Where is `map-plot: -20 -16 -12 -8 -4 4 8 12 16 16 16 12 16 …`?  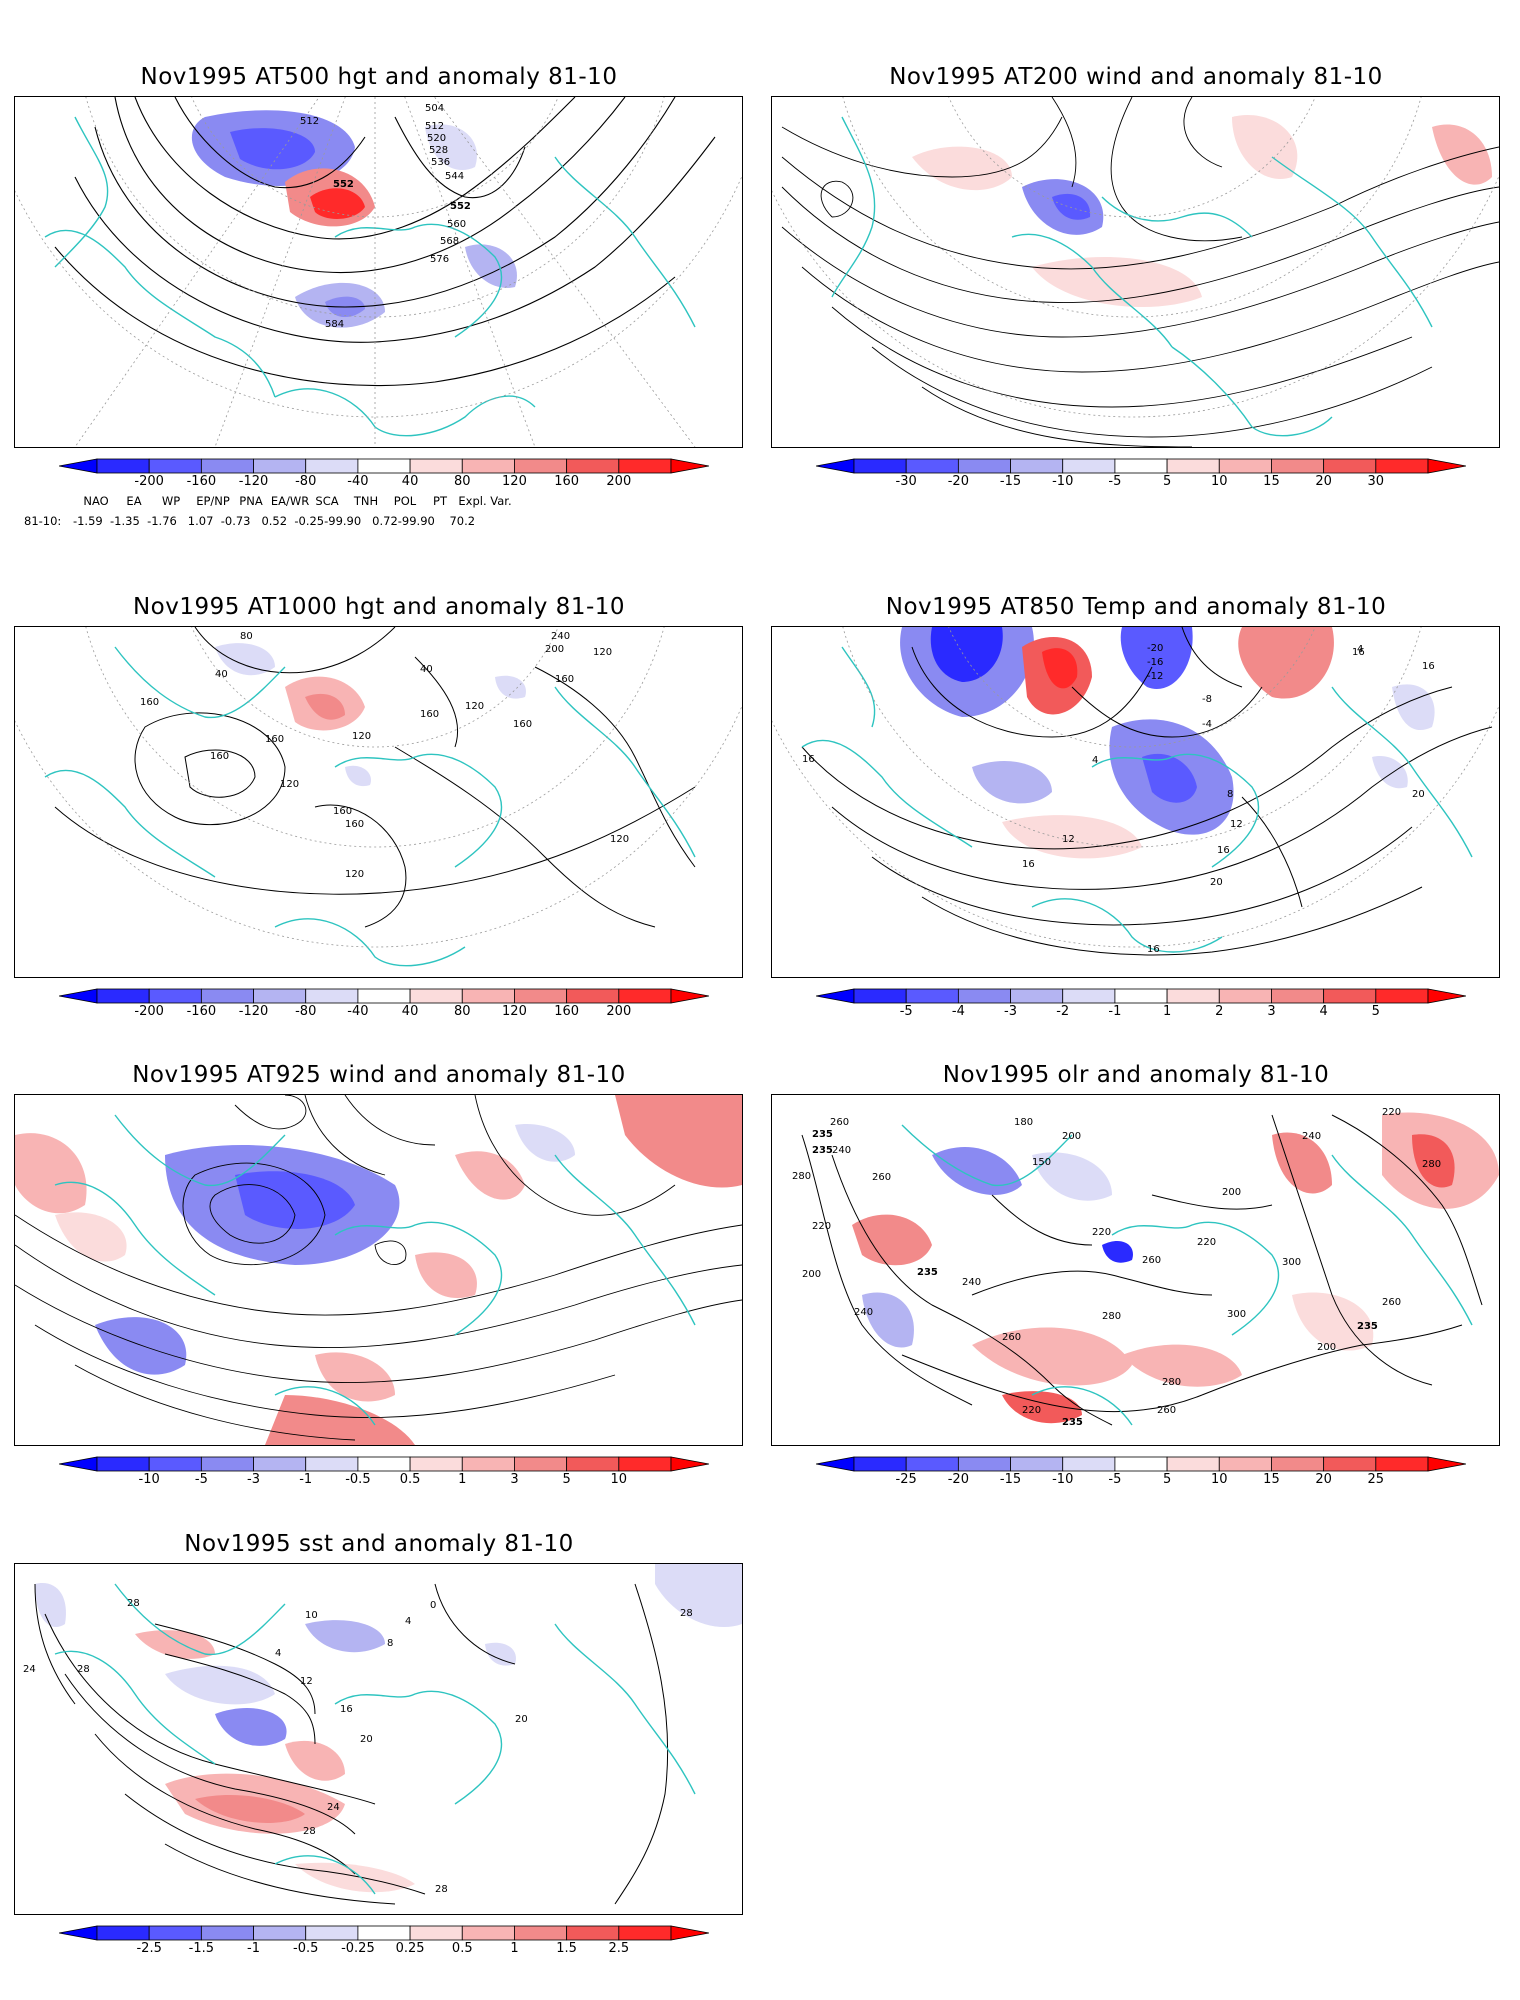 map-plot: -20 -16 -12 -8 -4 4 8 12 16 16 16 12 16 … is located at coordinates (1135, 791).